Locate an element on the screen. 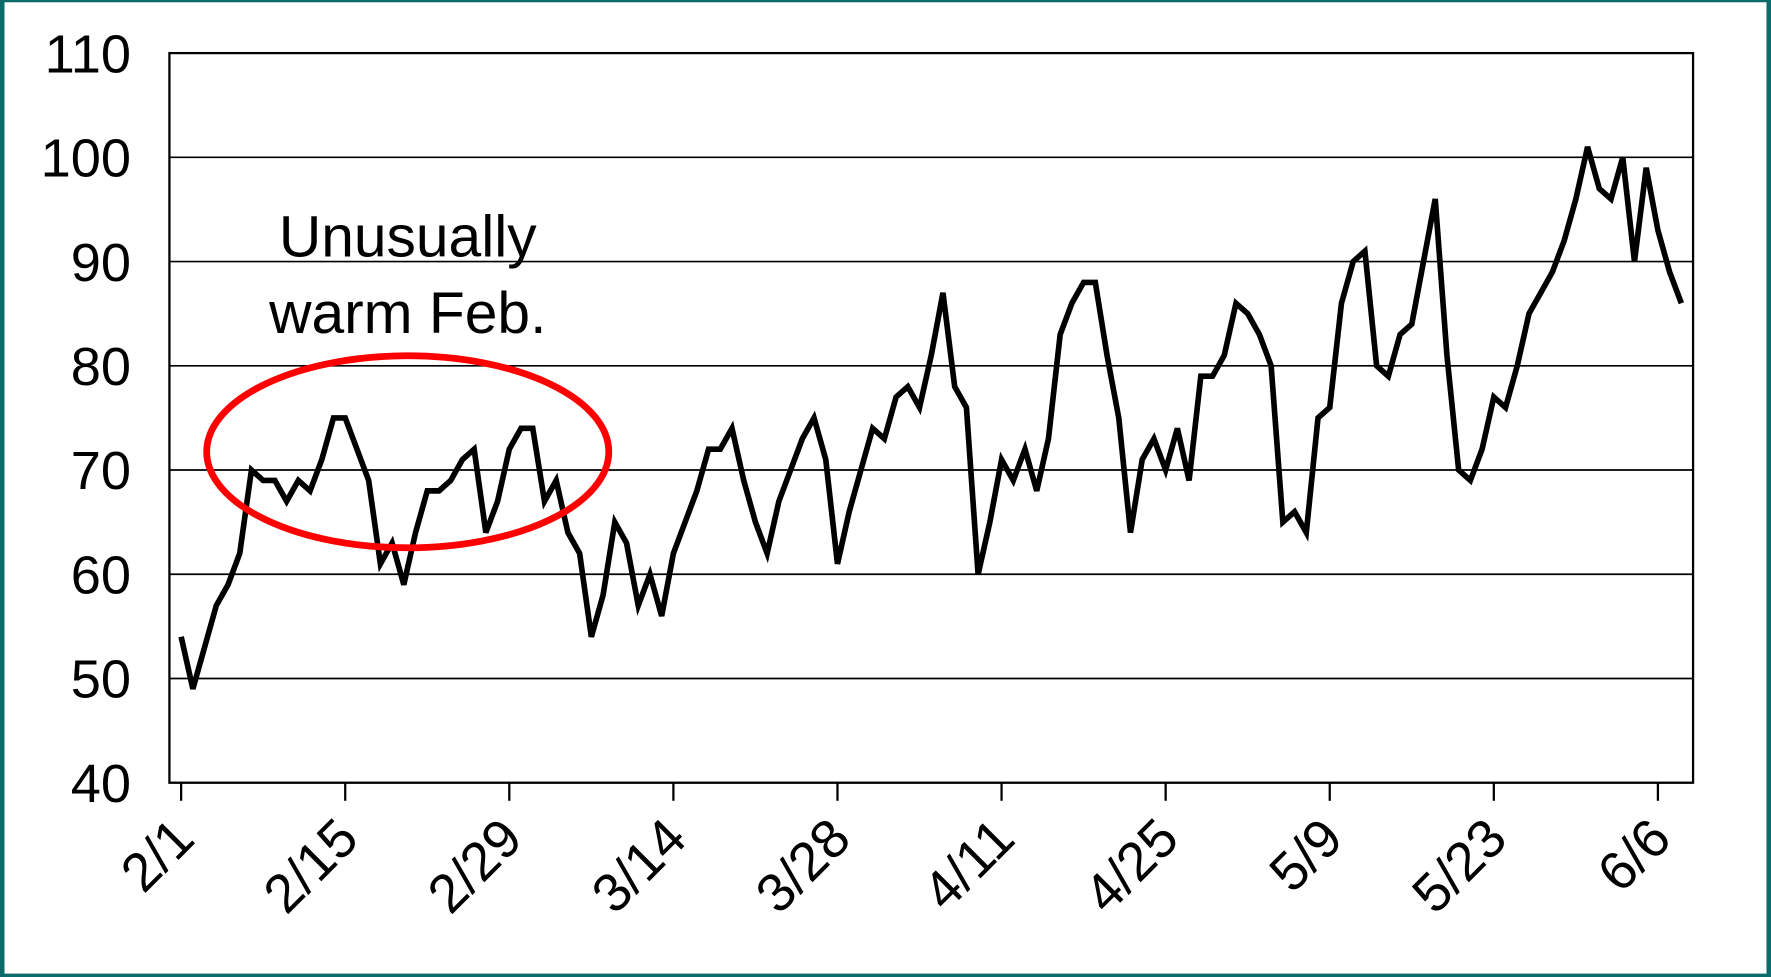  y-tick-label: 110 is located at coordinates (88, 54).